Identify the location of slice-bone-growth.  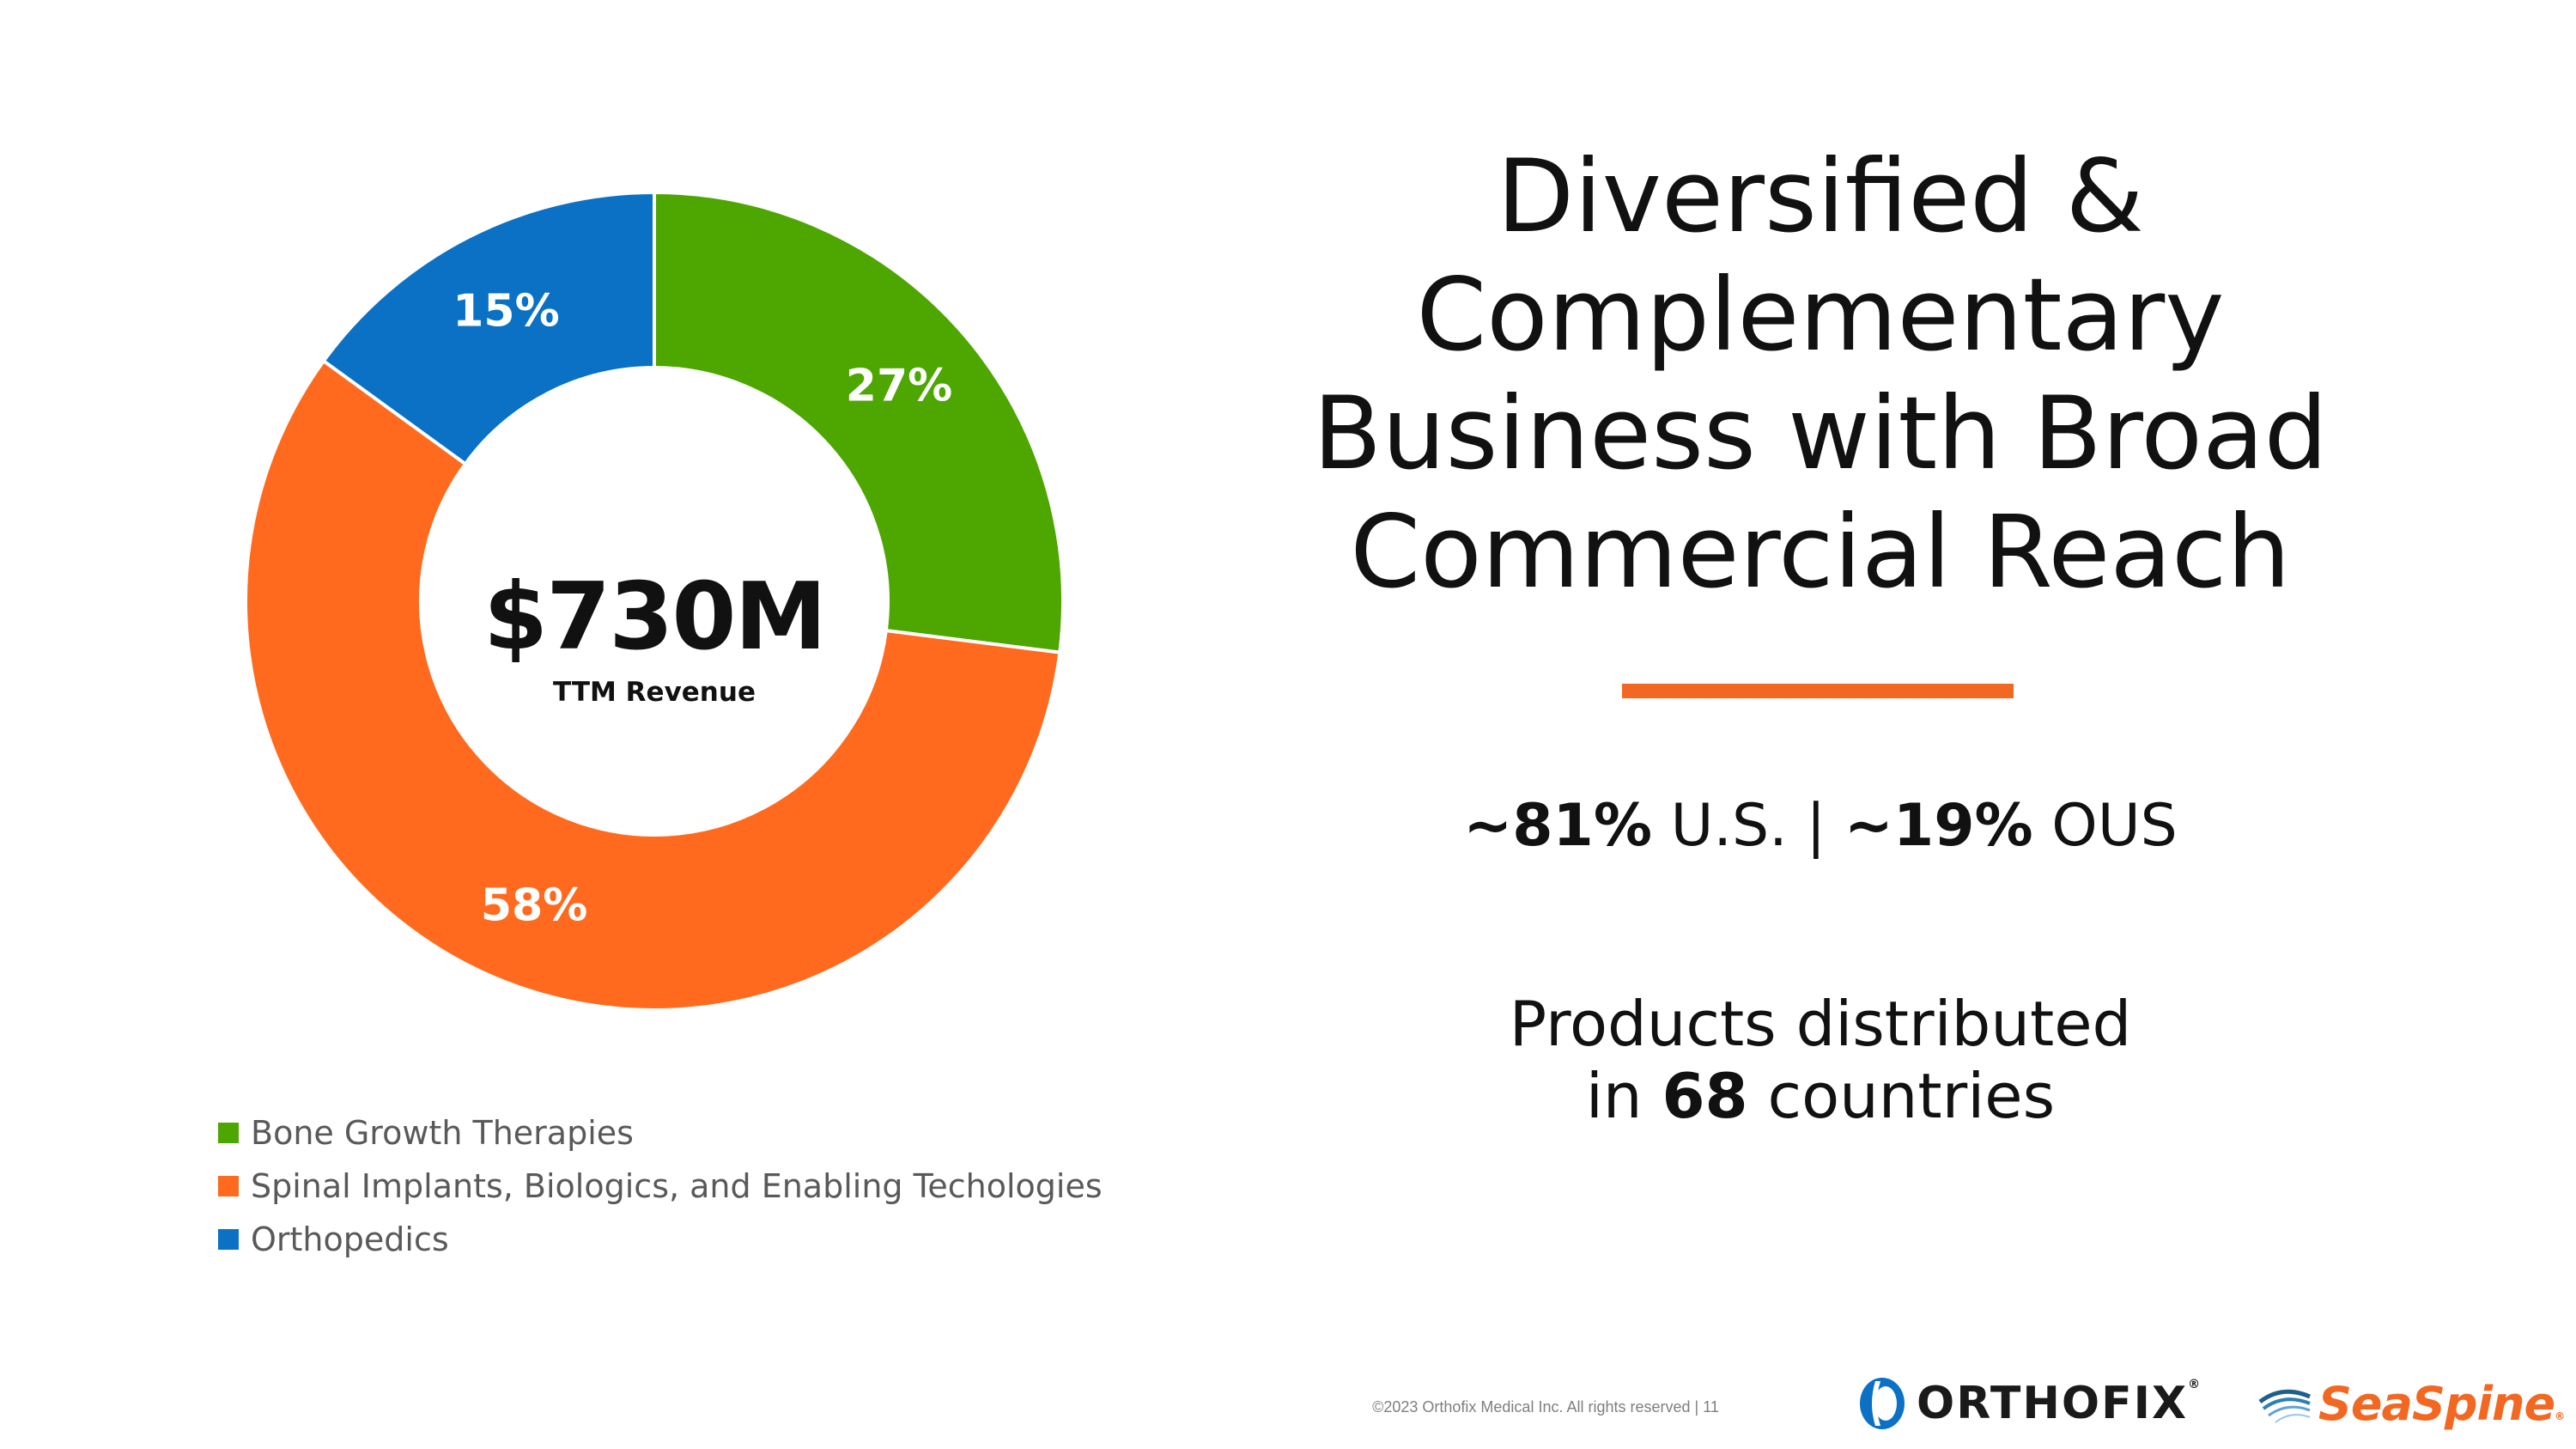
(859, 422).